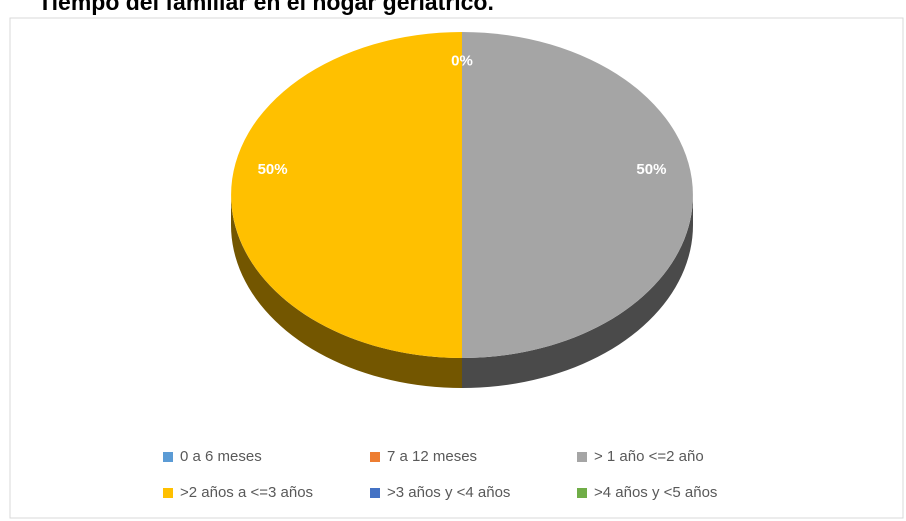  Describe the element at coordinates (221, 456) in the screenshot. I see `legend-label: 0 a 6 meses` at that location.